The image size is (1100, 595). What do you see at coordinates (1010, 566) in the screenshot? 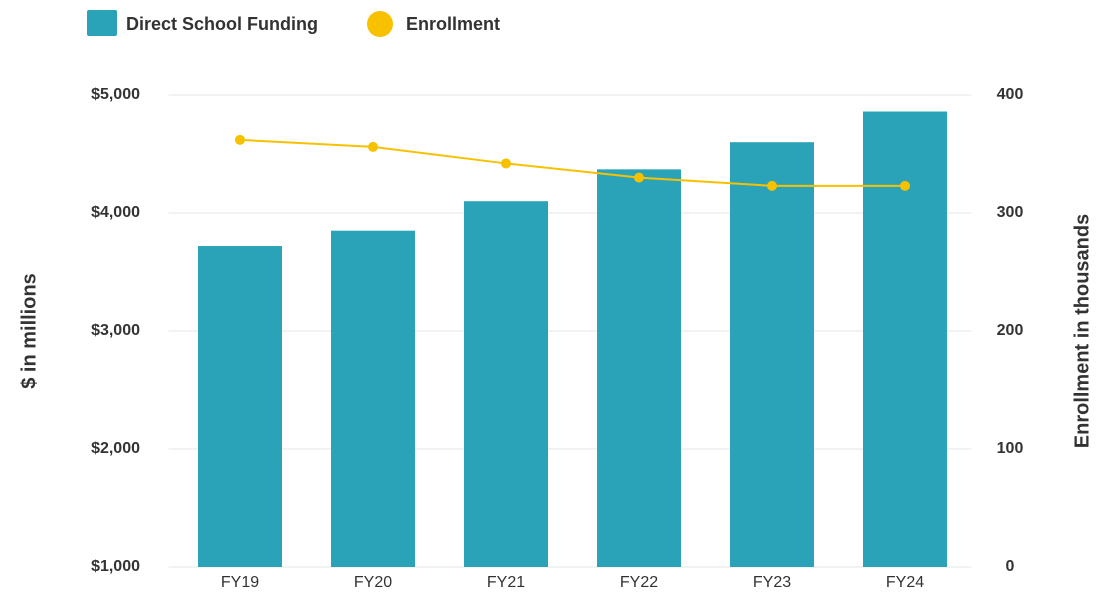
I see `y2-tick-label: 0` at bounding box center [1010, 566].